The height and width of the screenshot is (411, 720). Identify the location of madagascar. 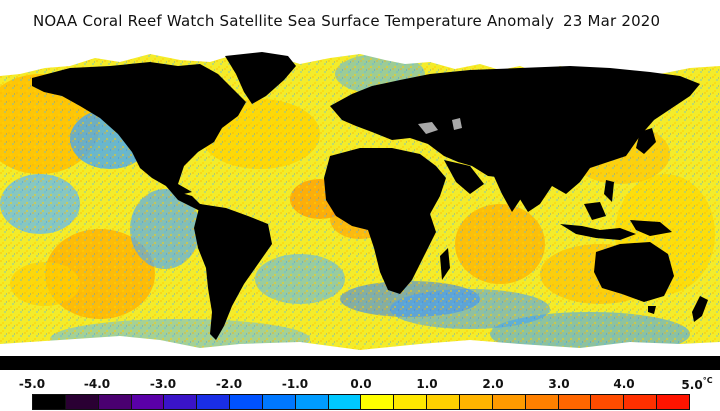
(445, 264).